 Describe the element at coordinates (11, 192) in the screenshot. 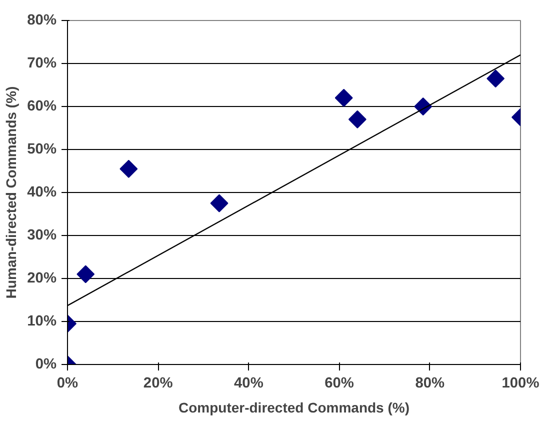

I see `y-axis-title: Human-directed Commands (%)` at that location.